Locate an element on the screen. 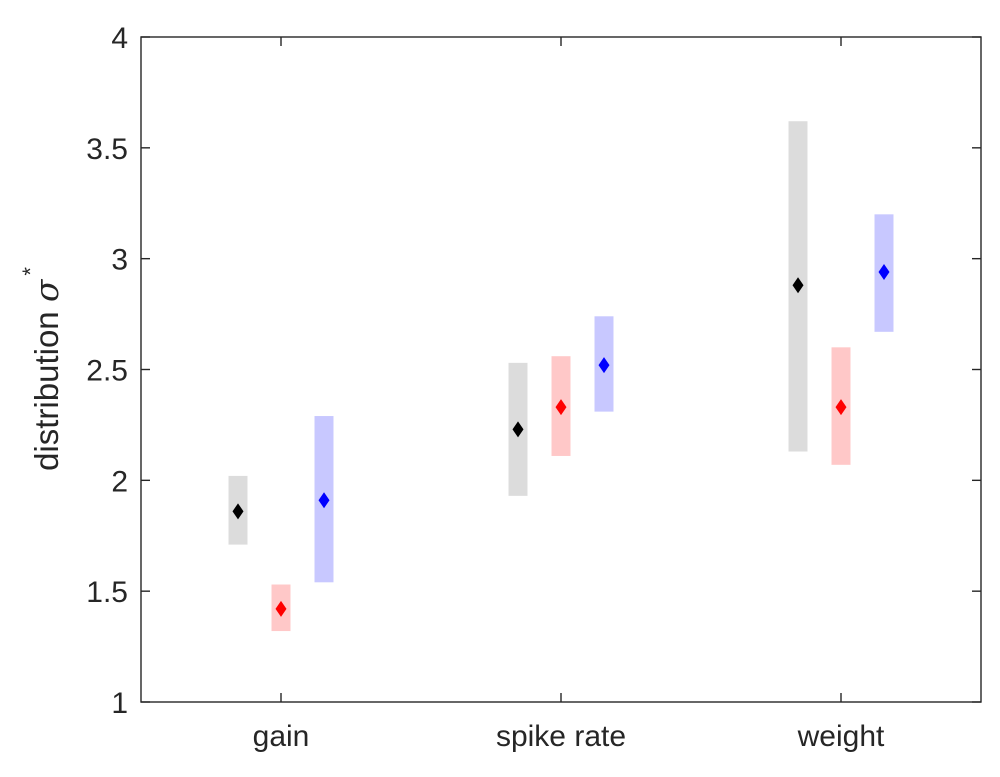 Image resolution: width=1000 pixels, height=777 pixels. y-axis-title-symbol: σ is located at coordinates (46, 290).